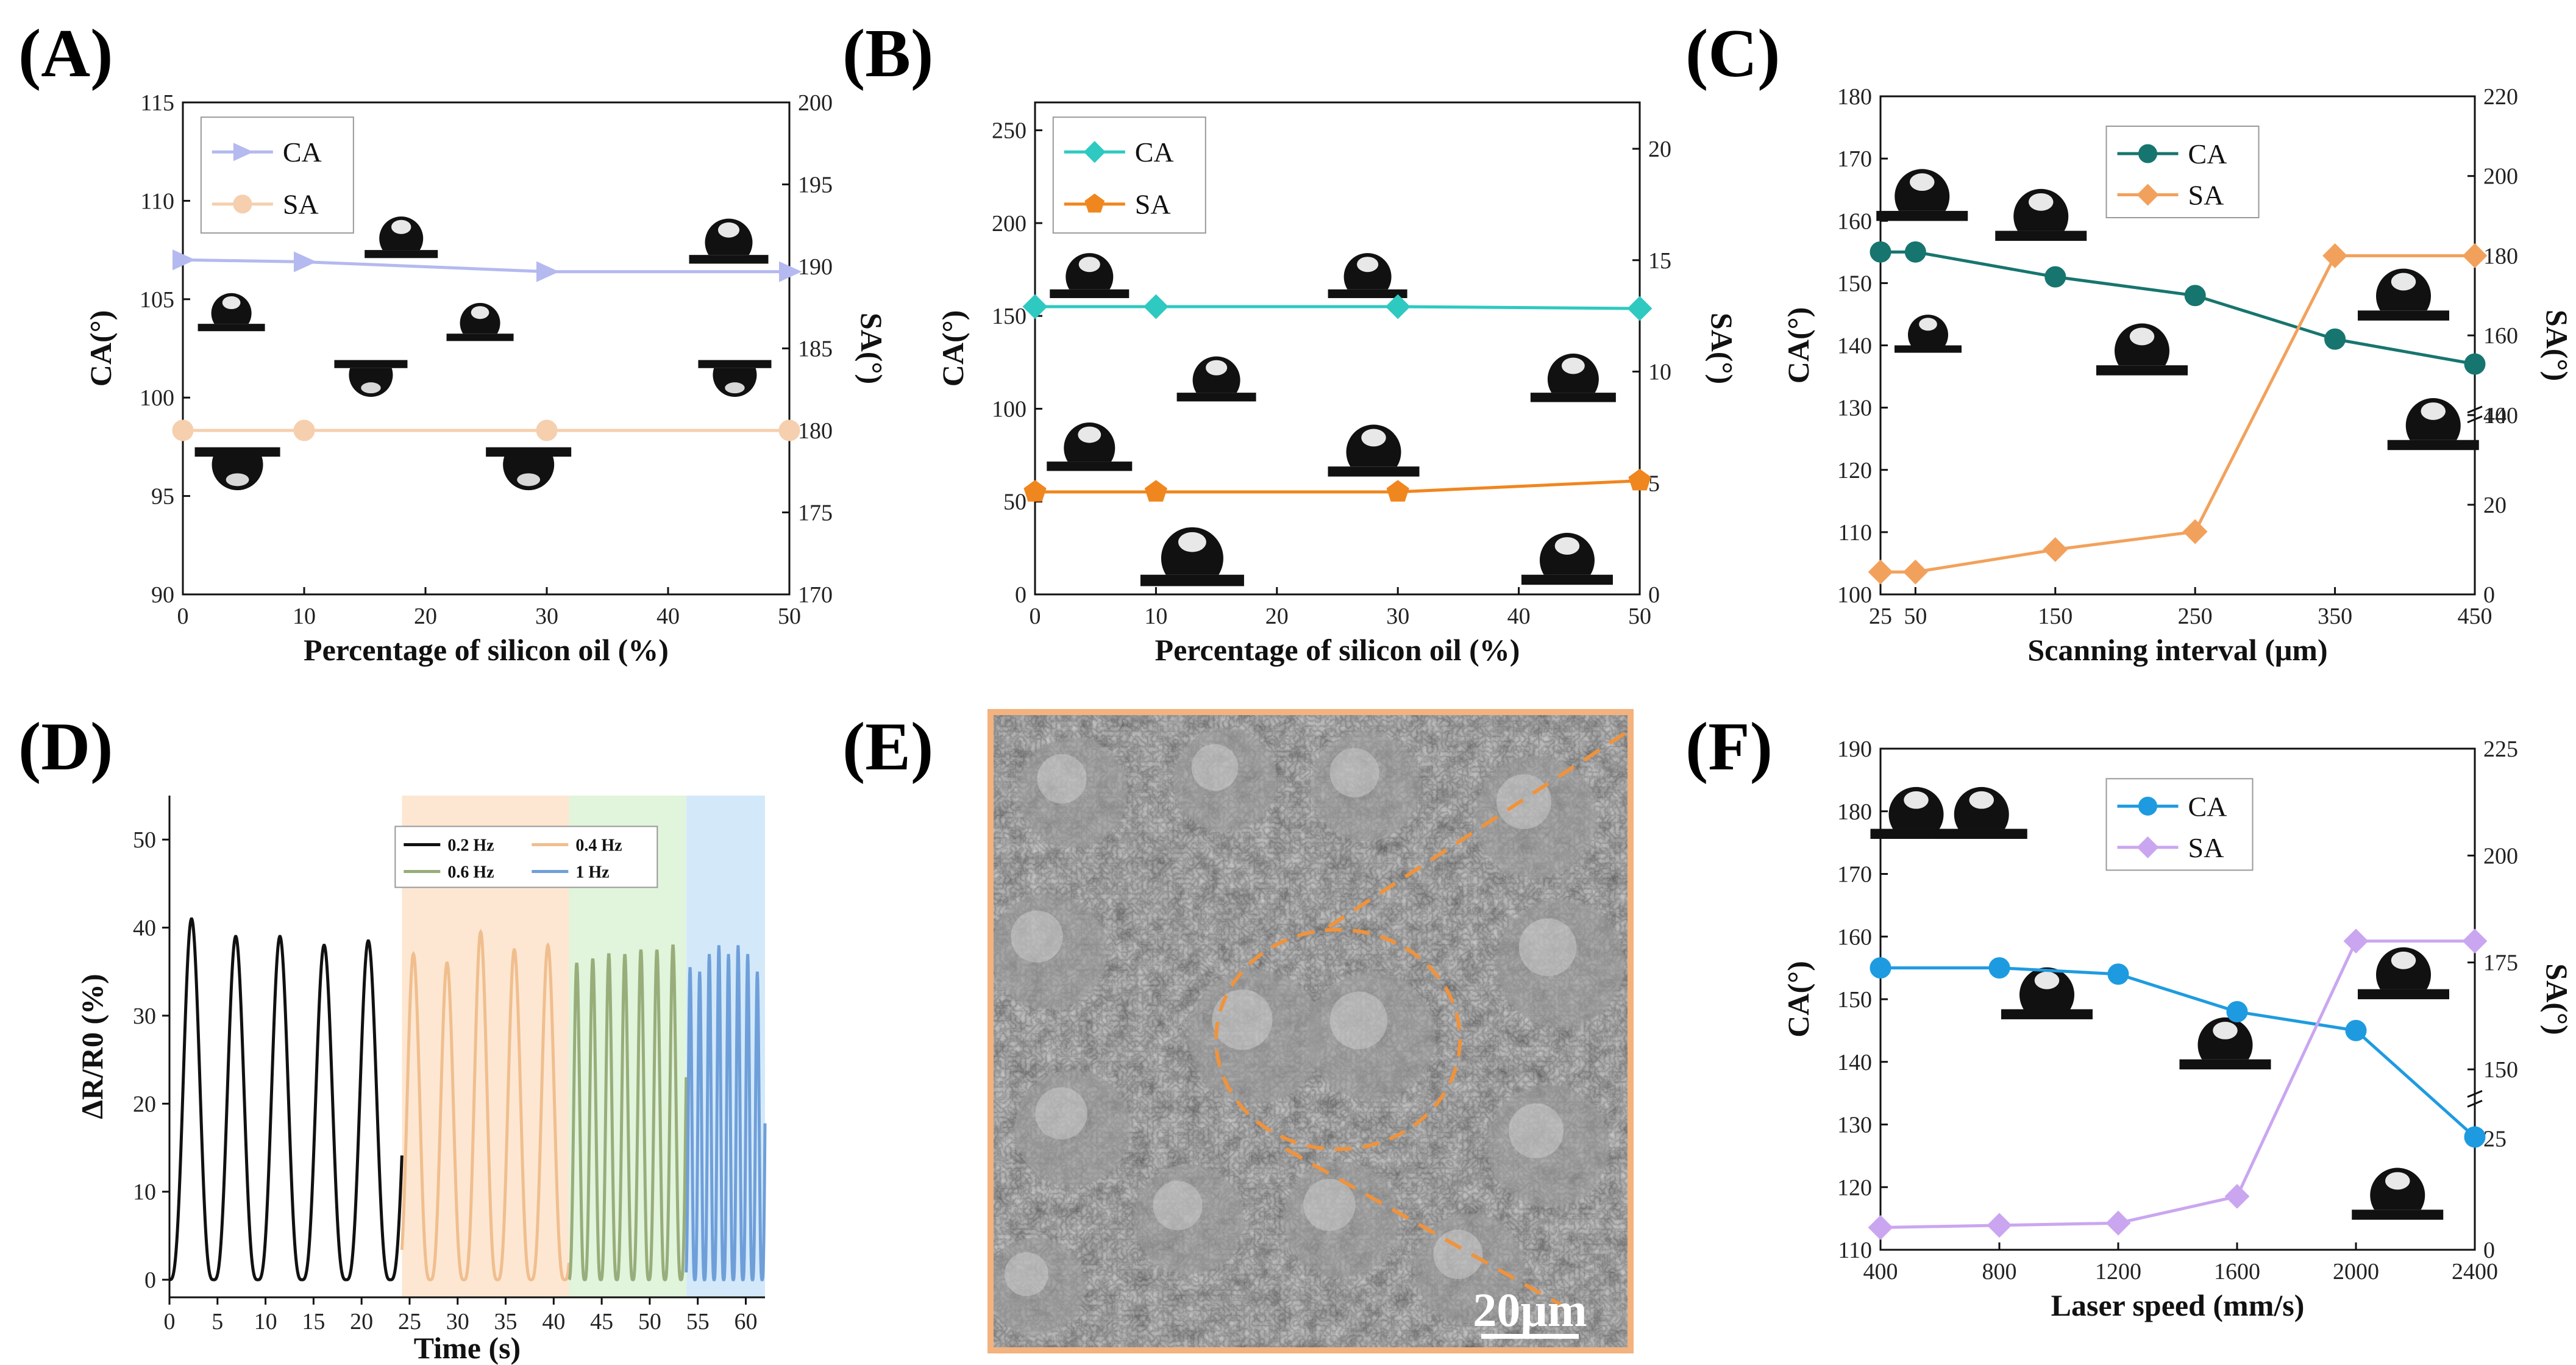 The height and width of the screenshot is (1365, 2576). I want to click on panel-e: (E) 20μm, so click(1238, 1031).